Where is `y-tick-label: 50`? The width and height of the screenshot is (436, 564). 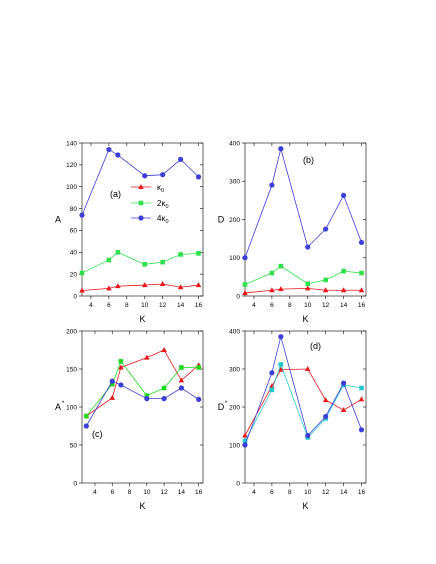
y-tick-label: 50 is located at coordinates (74, 445).